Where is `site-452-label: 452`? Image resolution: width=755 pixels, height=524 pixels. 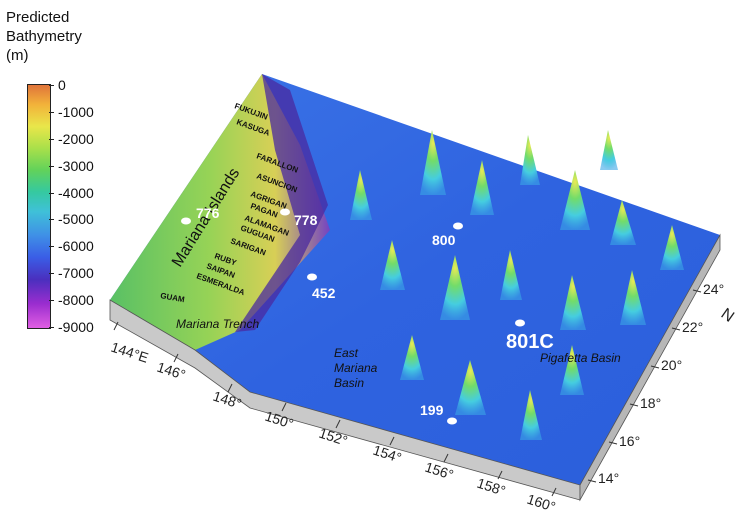
site-452-label: 452 is located at coordinates (324, 293).